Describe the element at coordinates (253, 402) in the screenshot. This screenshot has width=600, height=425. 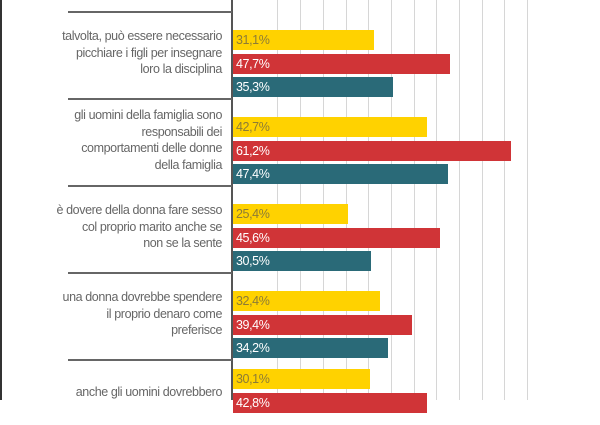
I see `data-label: 42,8%` at that location.